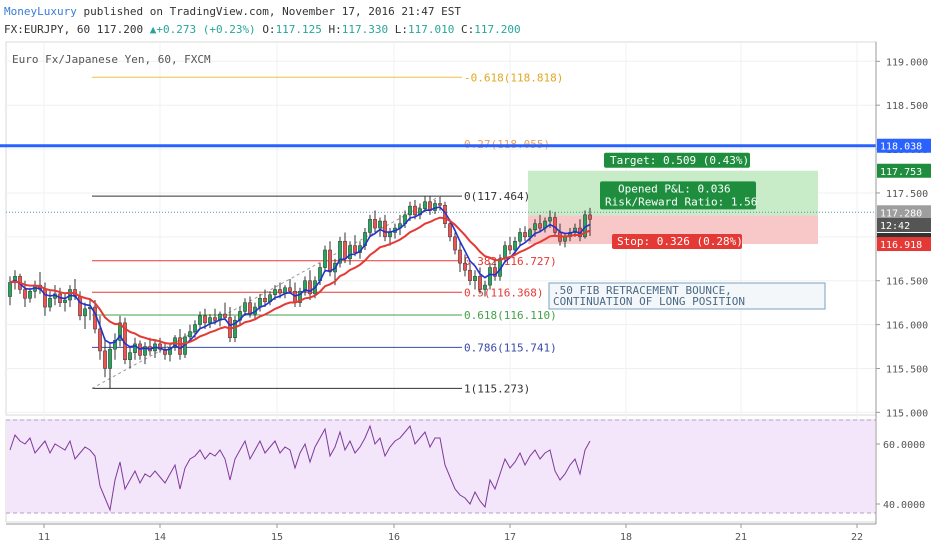 Image resolution: width=932 pixels, height=550 pixels. I want to click on x-tick-label: 16, so click(394, 537).